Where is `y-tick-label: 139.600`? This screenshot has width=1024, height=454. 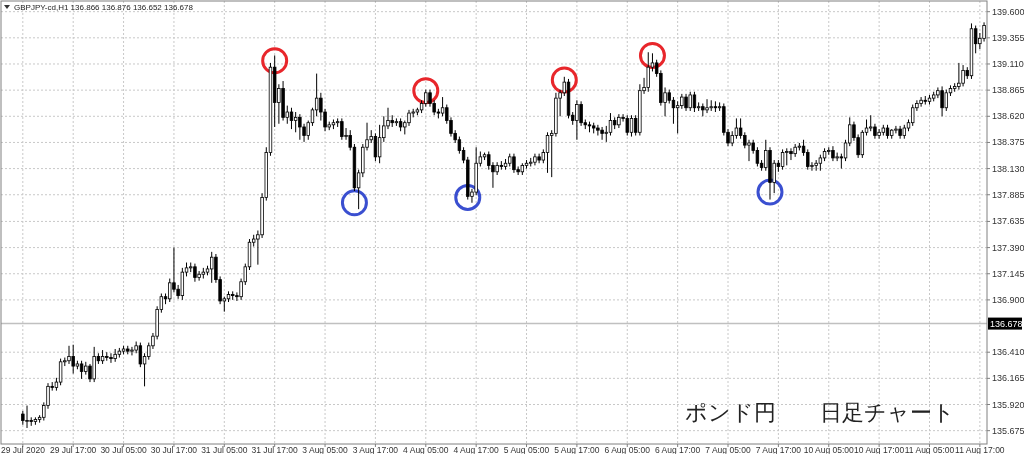
y-tick-label: 139.600 is located at coordinates (1008, 11).